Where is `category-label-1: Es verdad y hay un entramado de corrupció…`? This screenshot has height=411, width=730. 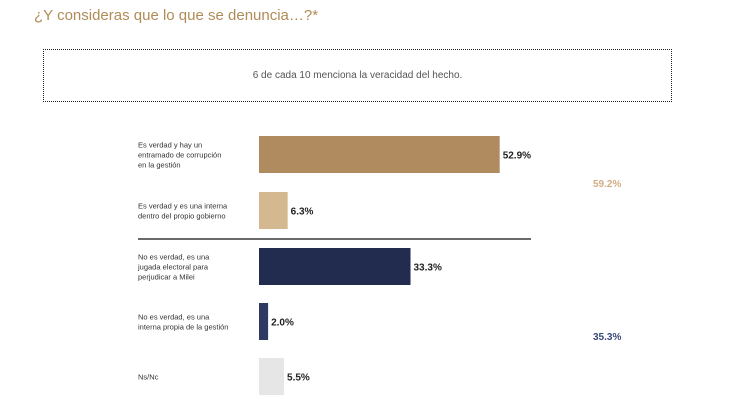 category-label-1: Es verdad y hay un entramado de corrupció… is located at coordinates (179, 155).